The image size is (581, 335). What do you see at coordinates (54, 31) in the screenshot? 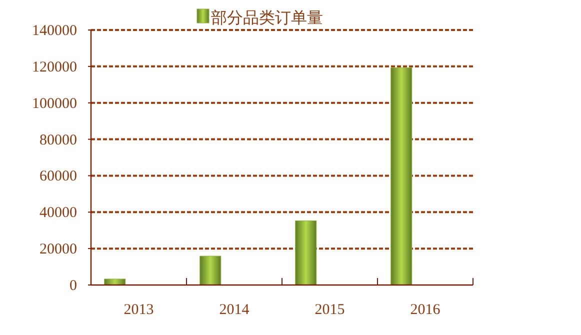
I see `y-tick-label: 140000` at bounding box center [54, 31].